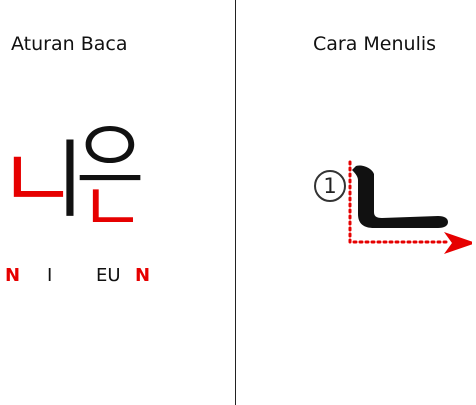 The image size is (476, 405). What do you see at coordinates (39, 180) in the screenshot?
I see `initial-consonant-nieun: ㄴ` at bounding box center [39, 180].